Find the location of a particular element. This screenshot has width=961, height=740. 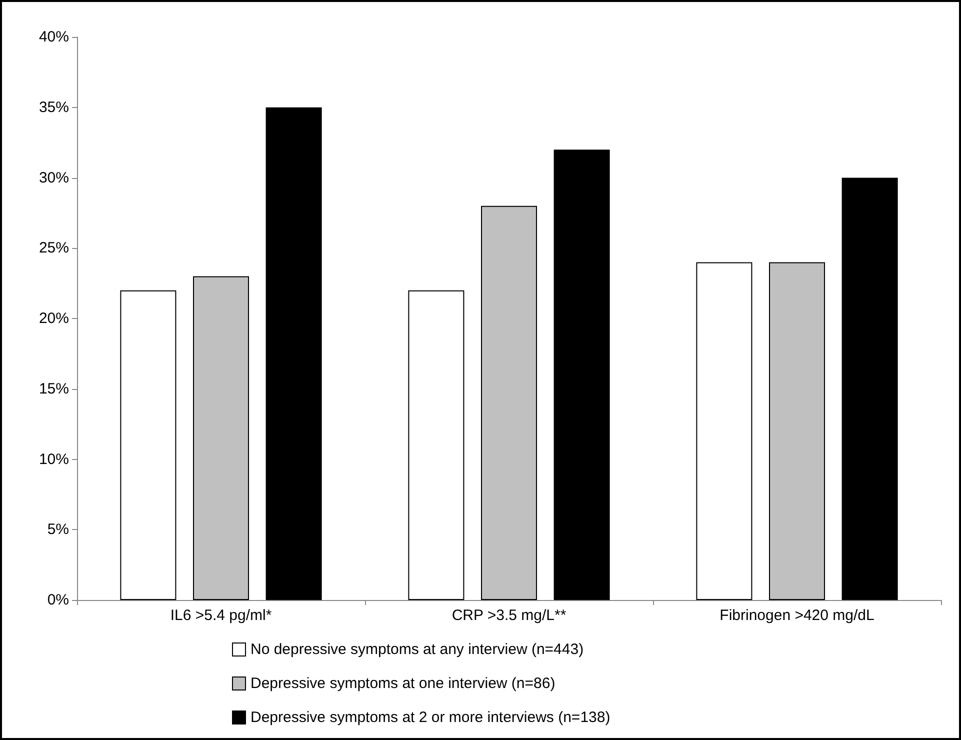

y-tick-label: 0% is located at coordinates (58, 600).